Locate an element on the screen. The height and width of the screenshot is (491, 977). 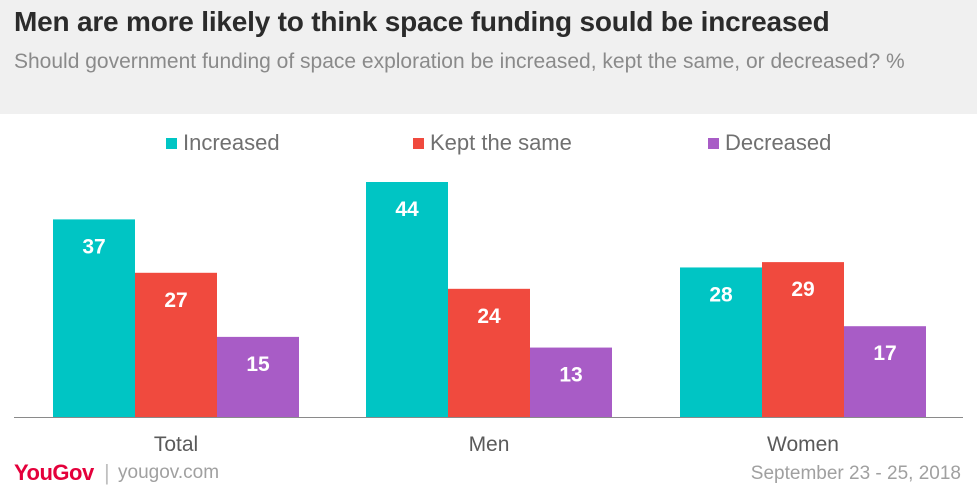
bar-women-decreased is located at coordinates (885, 371).